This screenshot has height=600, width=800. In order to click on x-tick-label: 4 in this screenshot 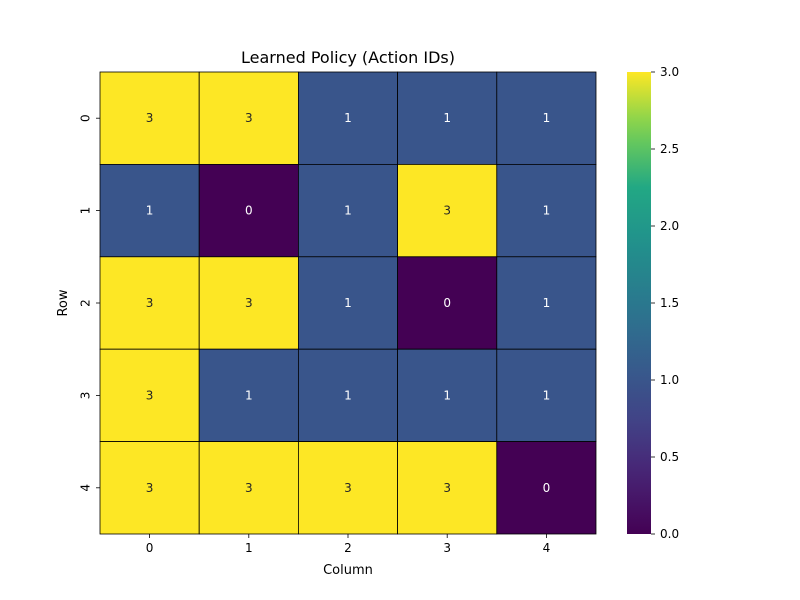, I will do `click(547, 548)`.